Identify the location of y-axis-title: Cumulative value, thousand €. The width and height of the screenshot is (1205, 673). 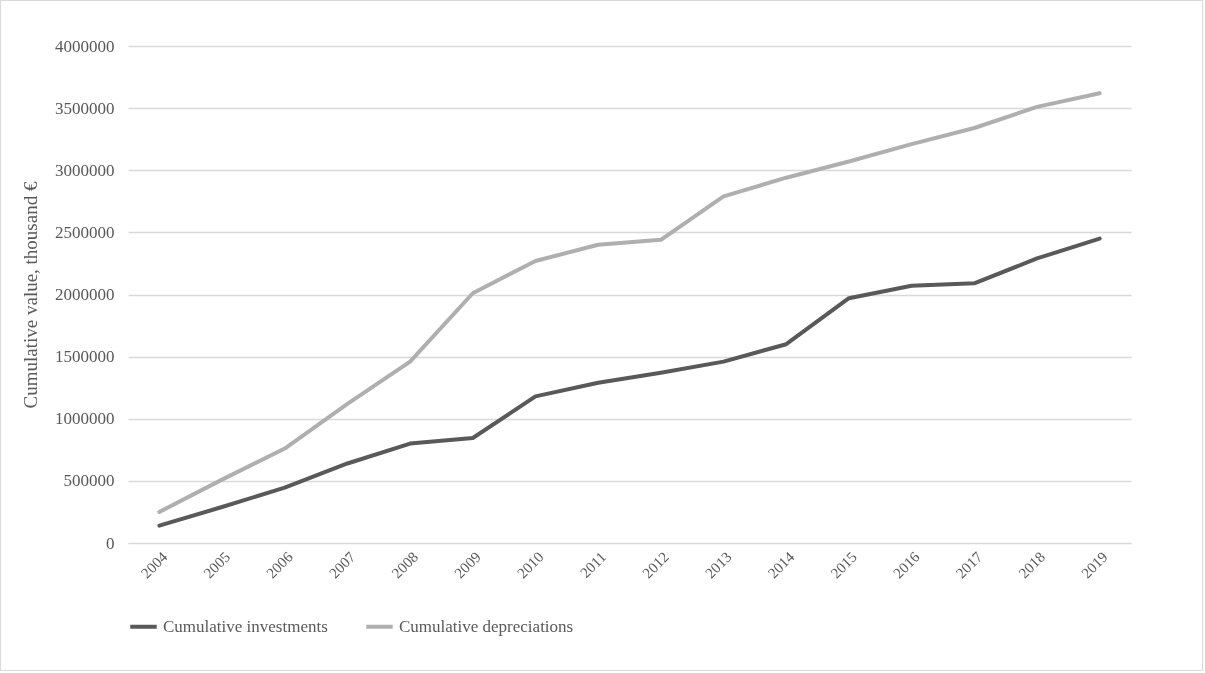
(30, 295).